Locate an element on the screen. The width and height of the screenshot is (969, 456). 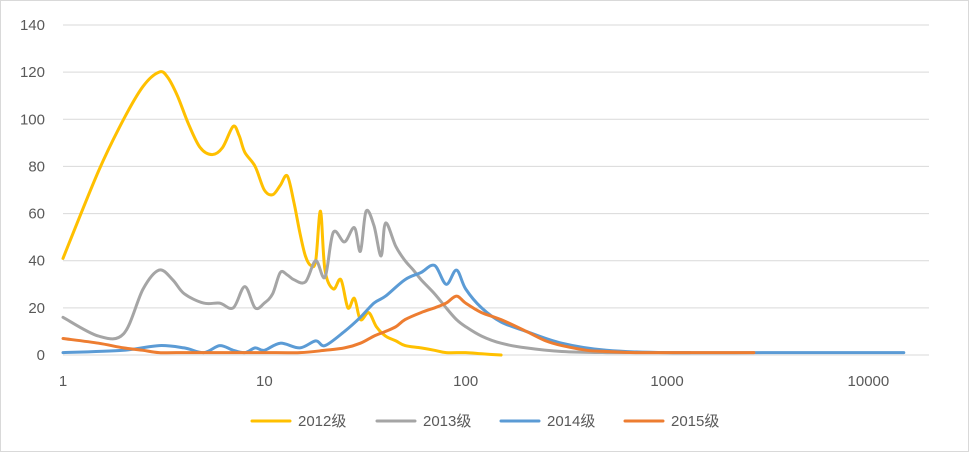
y-tick-label: 40 is located at coordinates (36, 261).